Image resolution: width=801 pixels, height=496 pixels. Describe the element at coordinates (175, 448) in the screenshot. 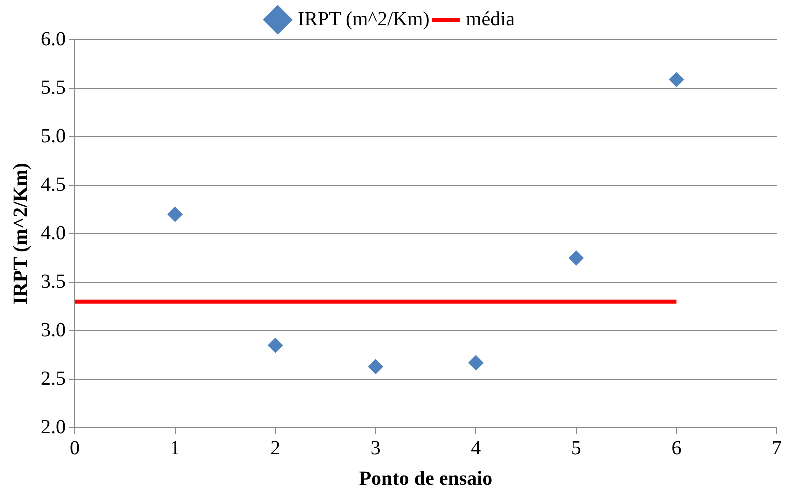

I see `x-tick-label: 1` at that location.